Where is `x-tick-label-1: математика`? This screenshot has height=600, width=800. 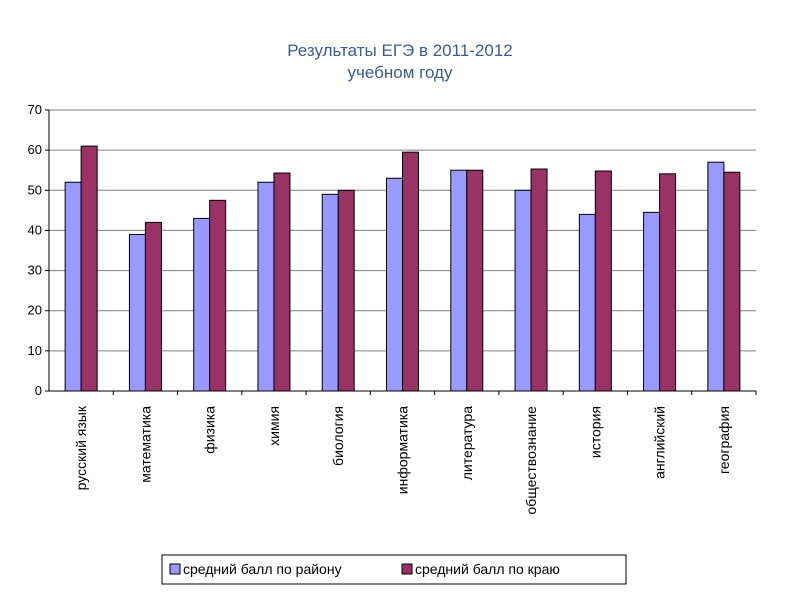
x-tick-label-1: математика is located at coordinates (145, 444).